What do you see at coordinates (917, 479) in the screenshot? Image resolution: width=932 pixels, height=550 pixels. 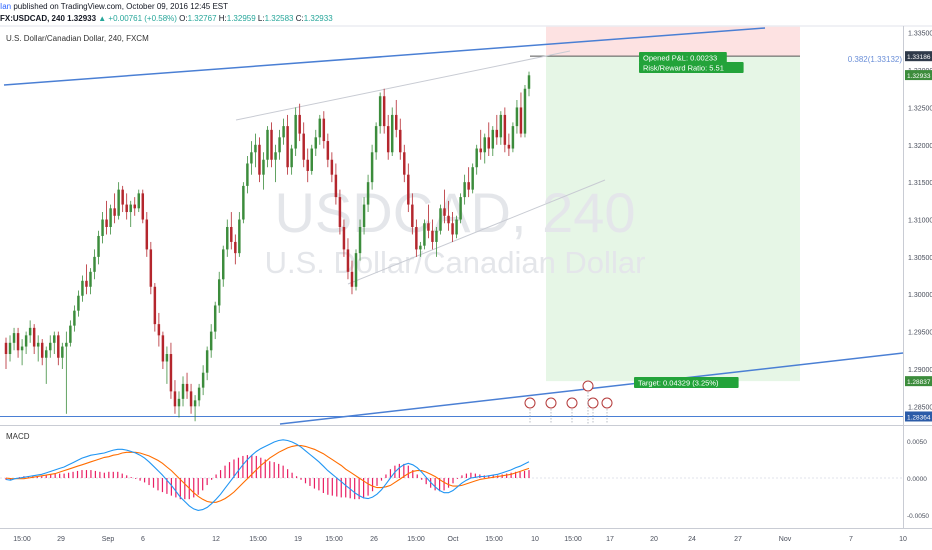 I see `macd-tick-label: 0.0000` at bounding box center [917, 479].